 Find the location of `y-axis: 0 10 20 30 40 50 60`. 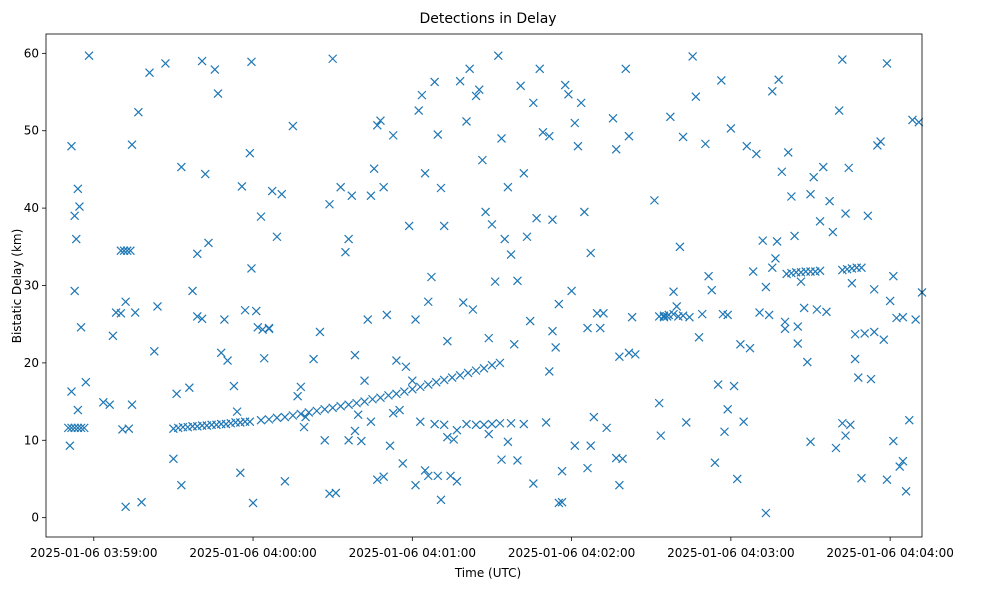

y-axis: 0 10 20 30 40 50 60 is located at coordinates (35, 285).